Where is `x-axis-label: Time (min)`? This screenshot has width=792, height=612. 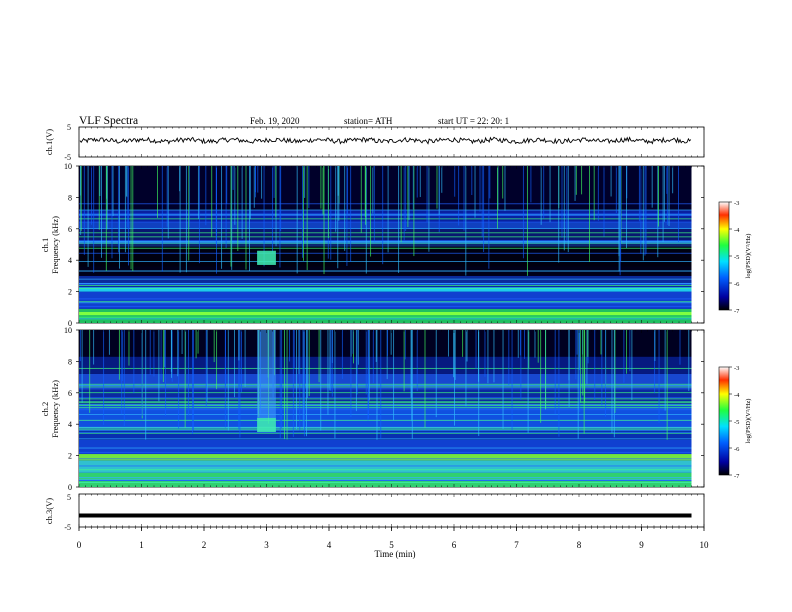 x-axis-label: Time (min) is located at coordinates (395, 554).